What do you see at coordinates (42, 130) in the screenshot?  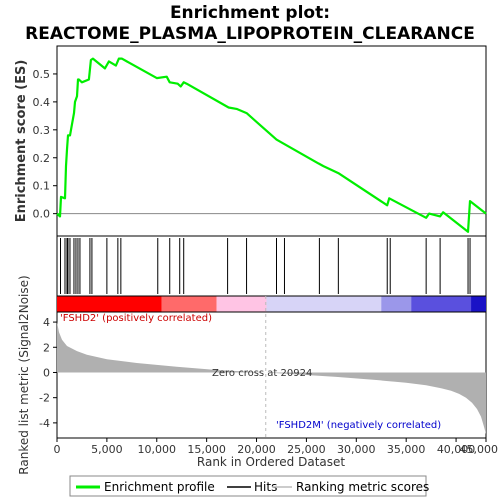 I see `es-tick-label-3: 0.3` at bounding box center [42, 130].